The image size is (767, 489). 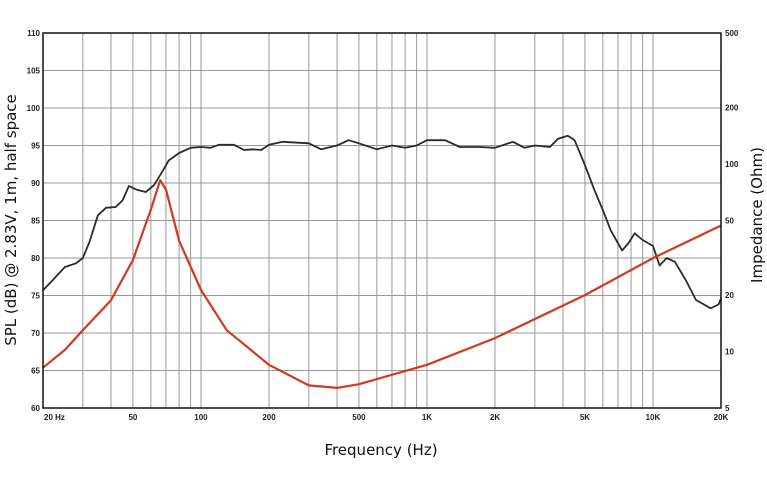 I want to click on y-tick-label: 105, so click(x=34, y=71).